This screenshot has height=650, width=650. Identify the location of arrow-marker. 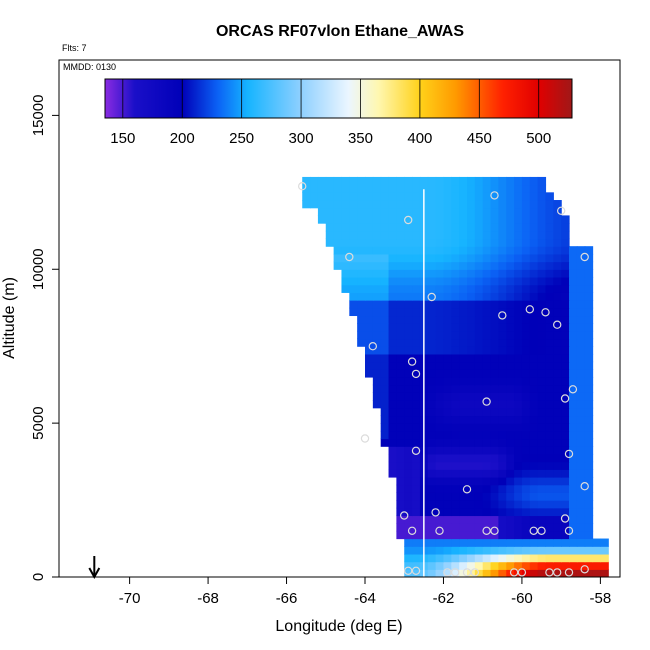
(94, 568).